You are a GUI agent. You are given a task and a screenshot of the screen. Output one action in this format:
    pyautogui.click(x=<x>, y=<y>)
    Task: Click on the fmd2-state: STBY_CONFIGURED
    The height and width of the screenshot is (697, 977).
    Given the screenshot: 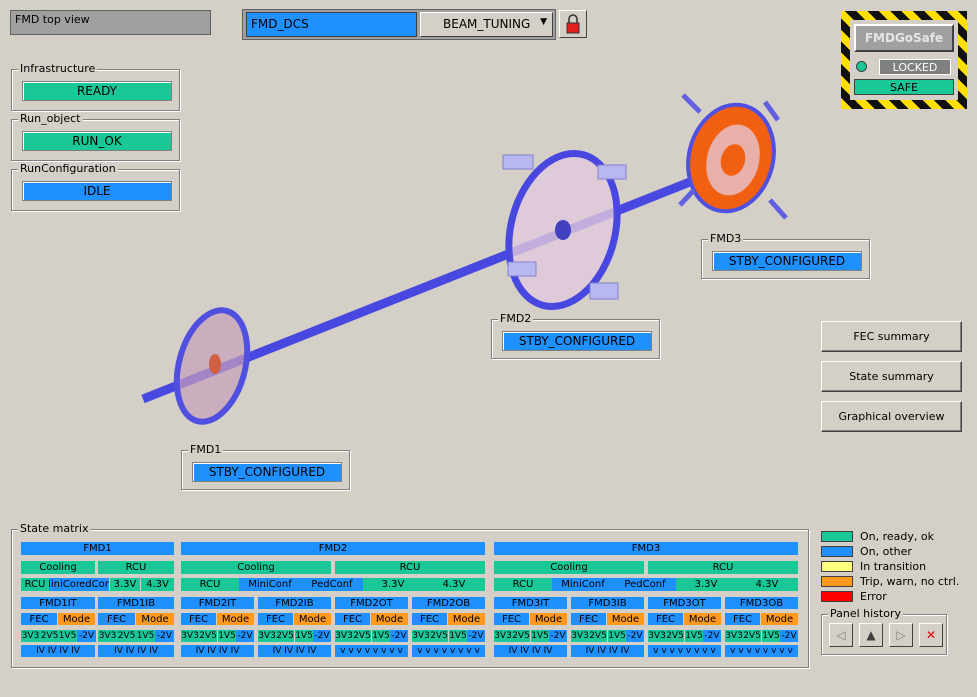 What is the action you would take?
    pyautogui.click(x=577, y=341)
    